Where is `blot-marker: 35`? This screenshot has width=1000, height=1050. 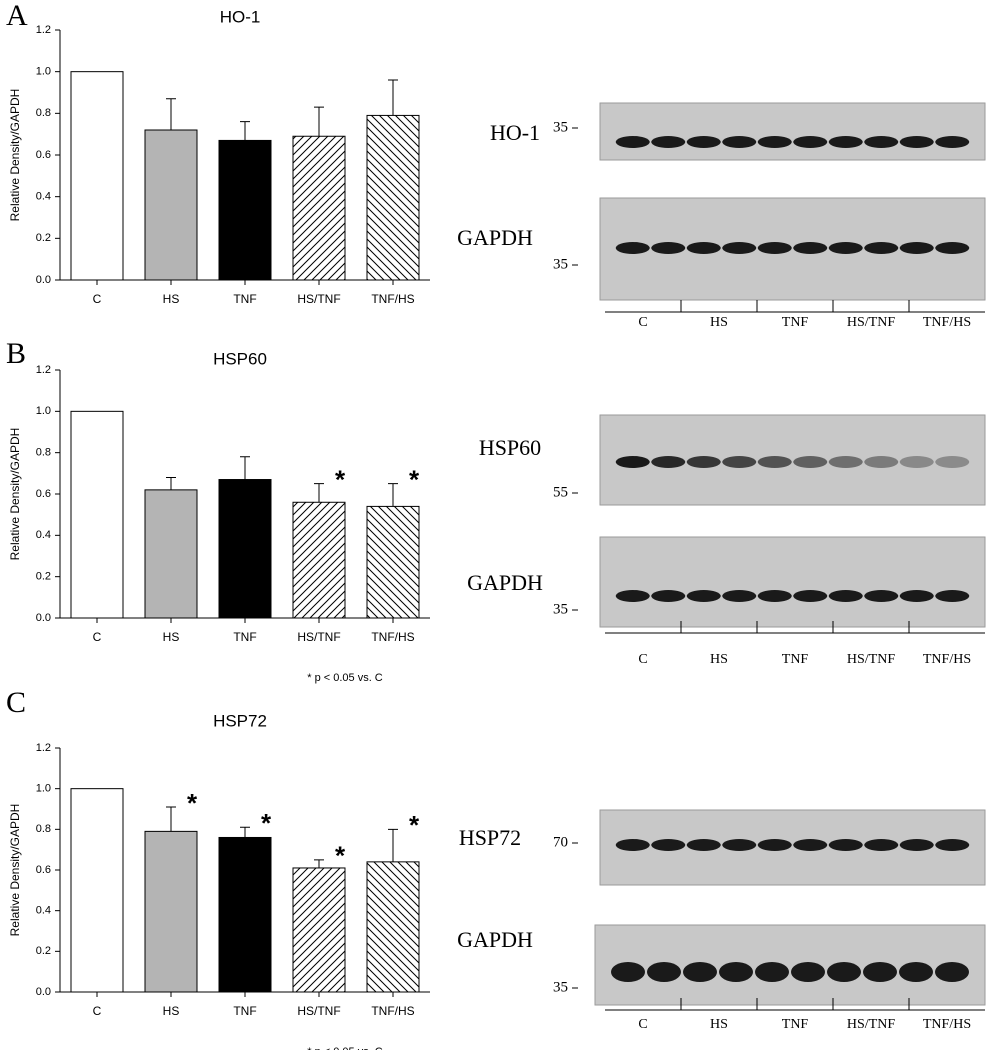 blot-marker: 35 is located at coordinates (560, 264).